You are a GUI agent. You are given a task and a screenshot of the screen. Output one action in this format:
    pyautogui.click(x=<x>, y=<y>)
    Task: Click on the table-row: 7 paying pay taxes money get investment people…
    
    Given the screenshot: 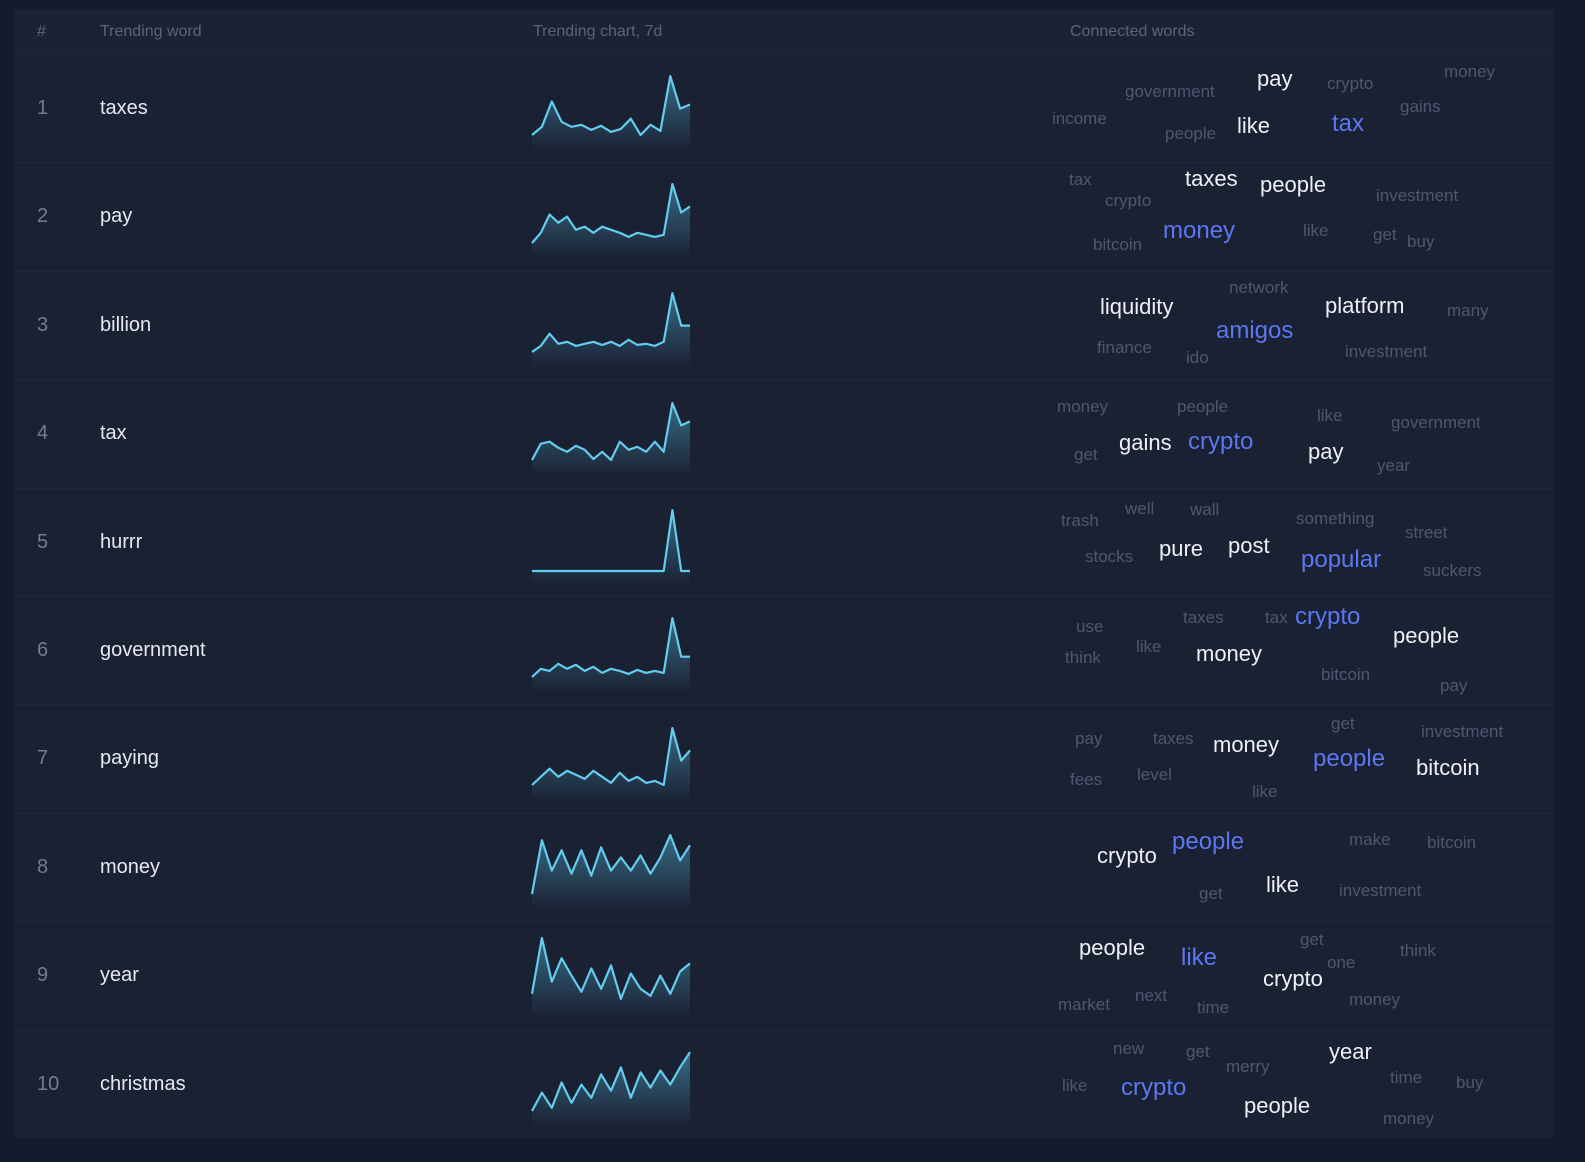 What is the action you would take?
    pyautogui.click(x=784, y=758)
    